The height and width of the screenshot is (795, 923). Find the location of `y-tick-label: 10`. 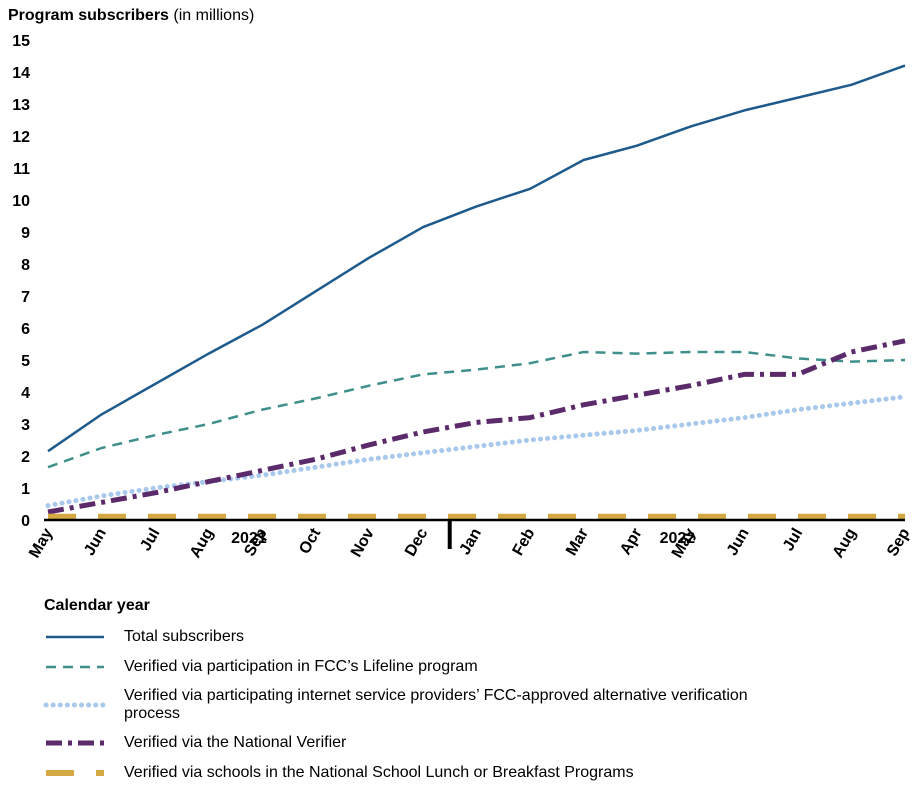

y-tick-label: 10 is located at coordinates (21, 201).